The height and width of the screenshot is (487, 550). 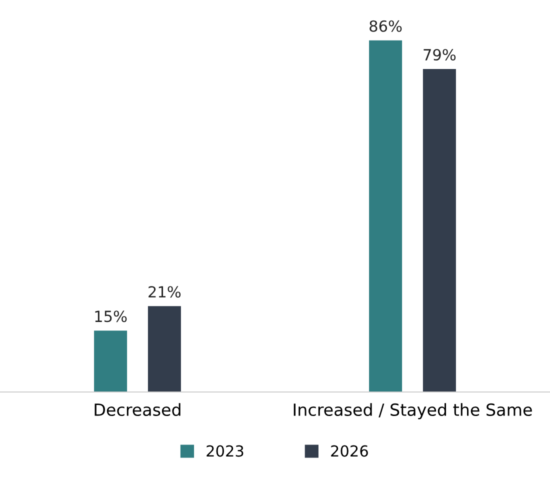 What do you see at coordinates (137, 409) in the screenshot?
I see `x-tick-label: Decreased` at bounding box center [137, 409].